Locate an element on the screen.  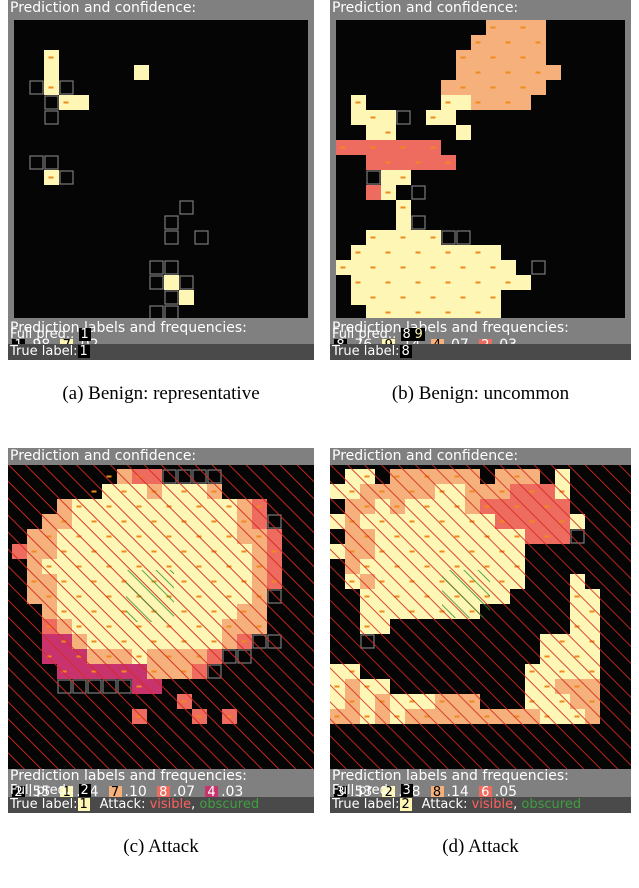
label-frequencies: 3.532.288.146.05 is located at coordinates (430, 792).